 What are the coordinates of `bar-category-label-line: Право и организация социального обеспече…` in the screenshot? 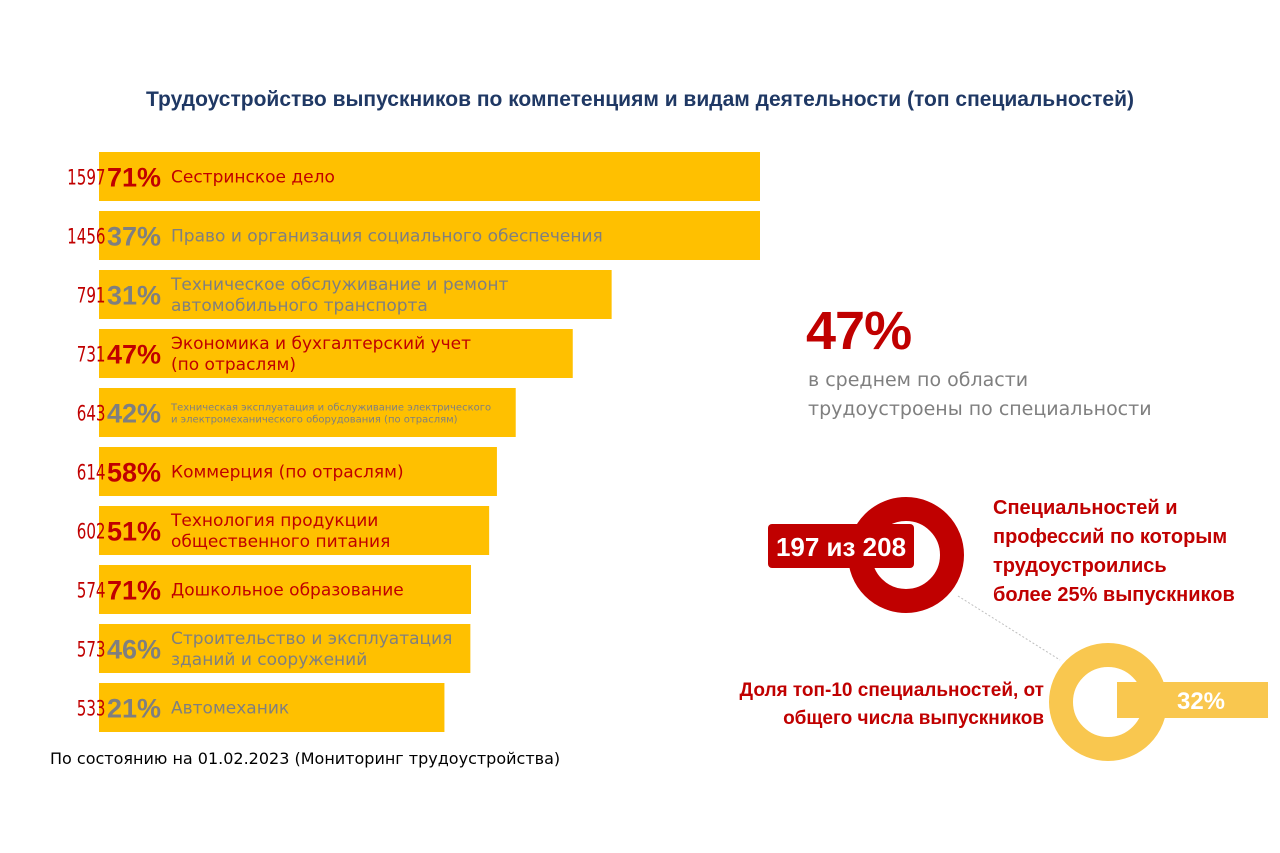 It's located at (387, 237).